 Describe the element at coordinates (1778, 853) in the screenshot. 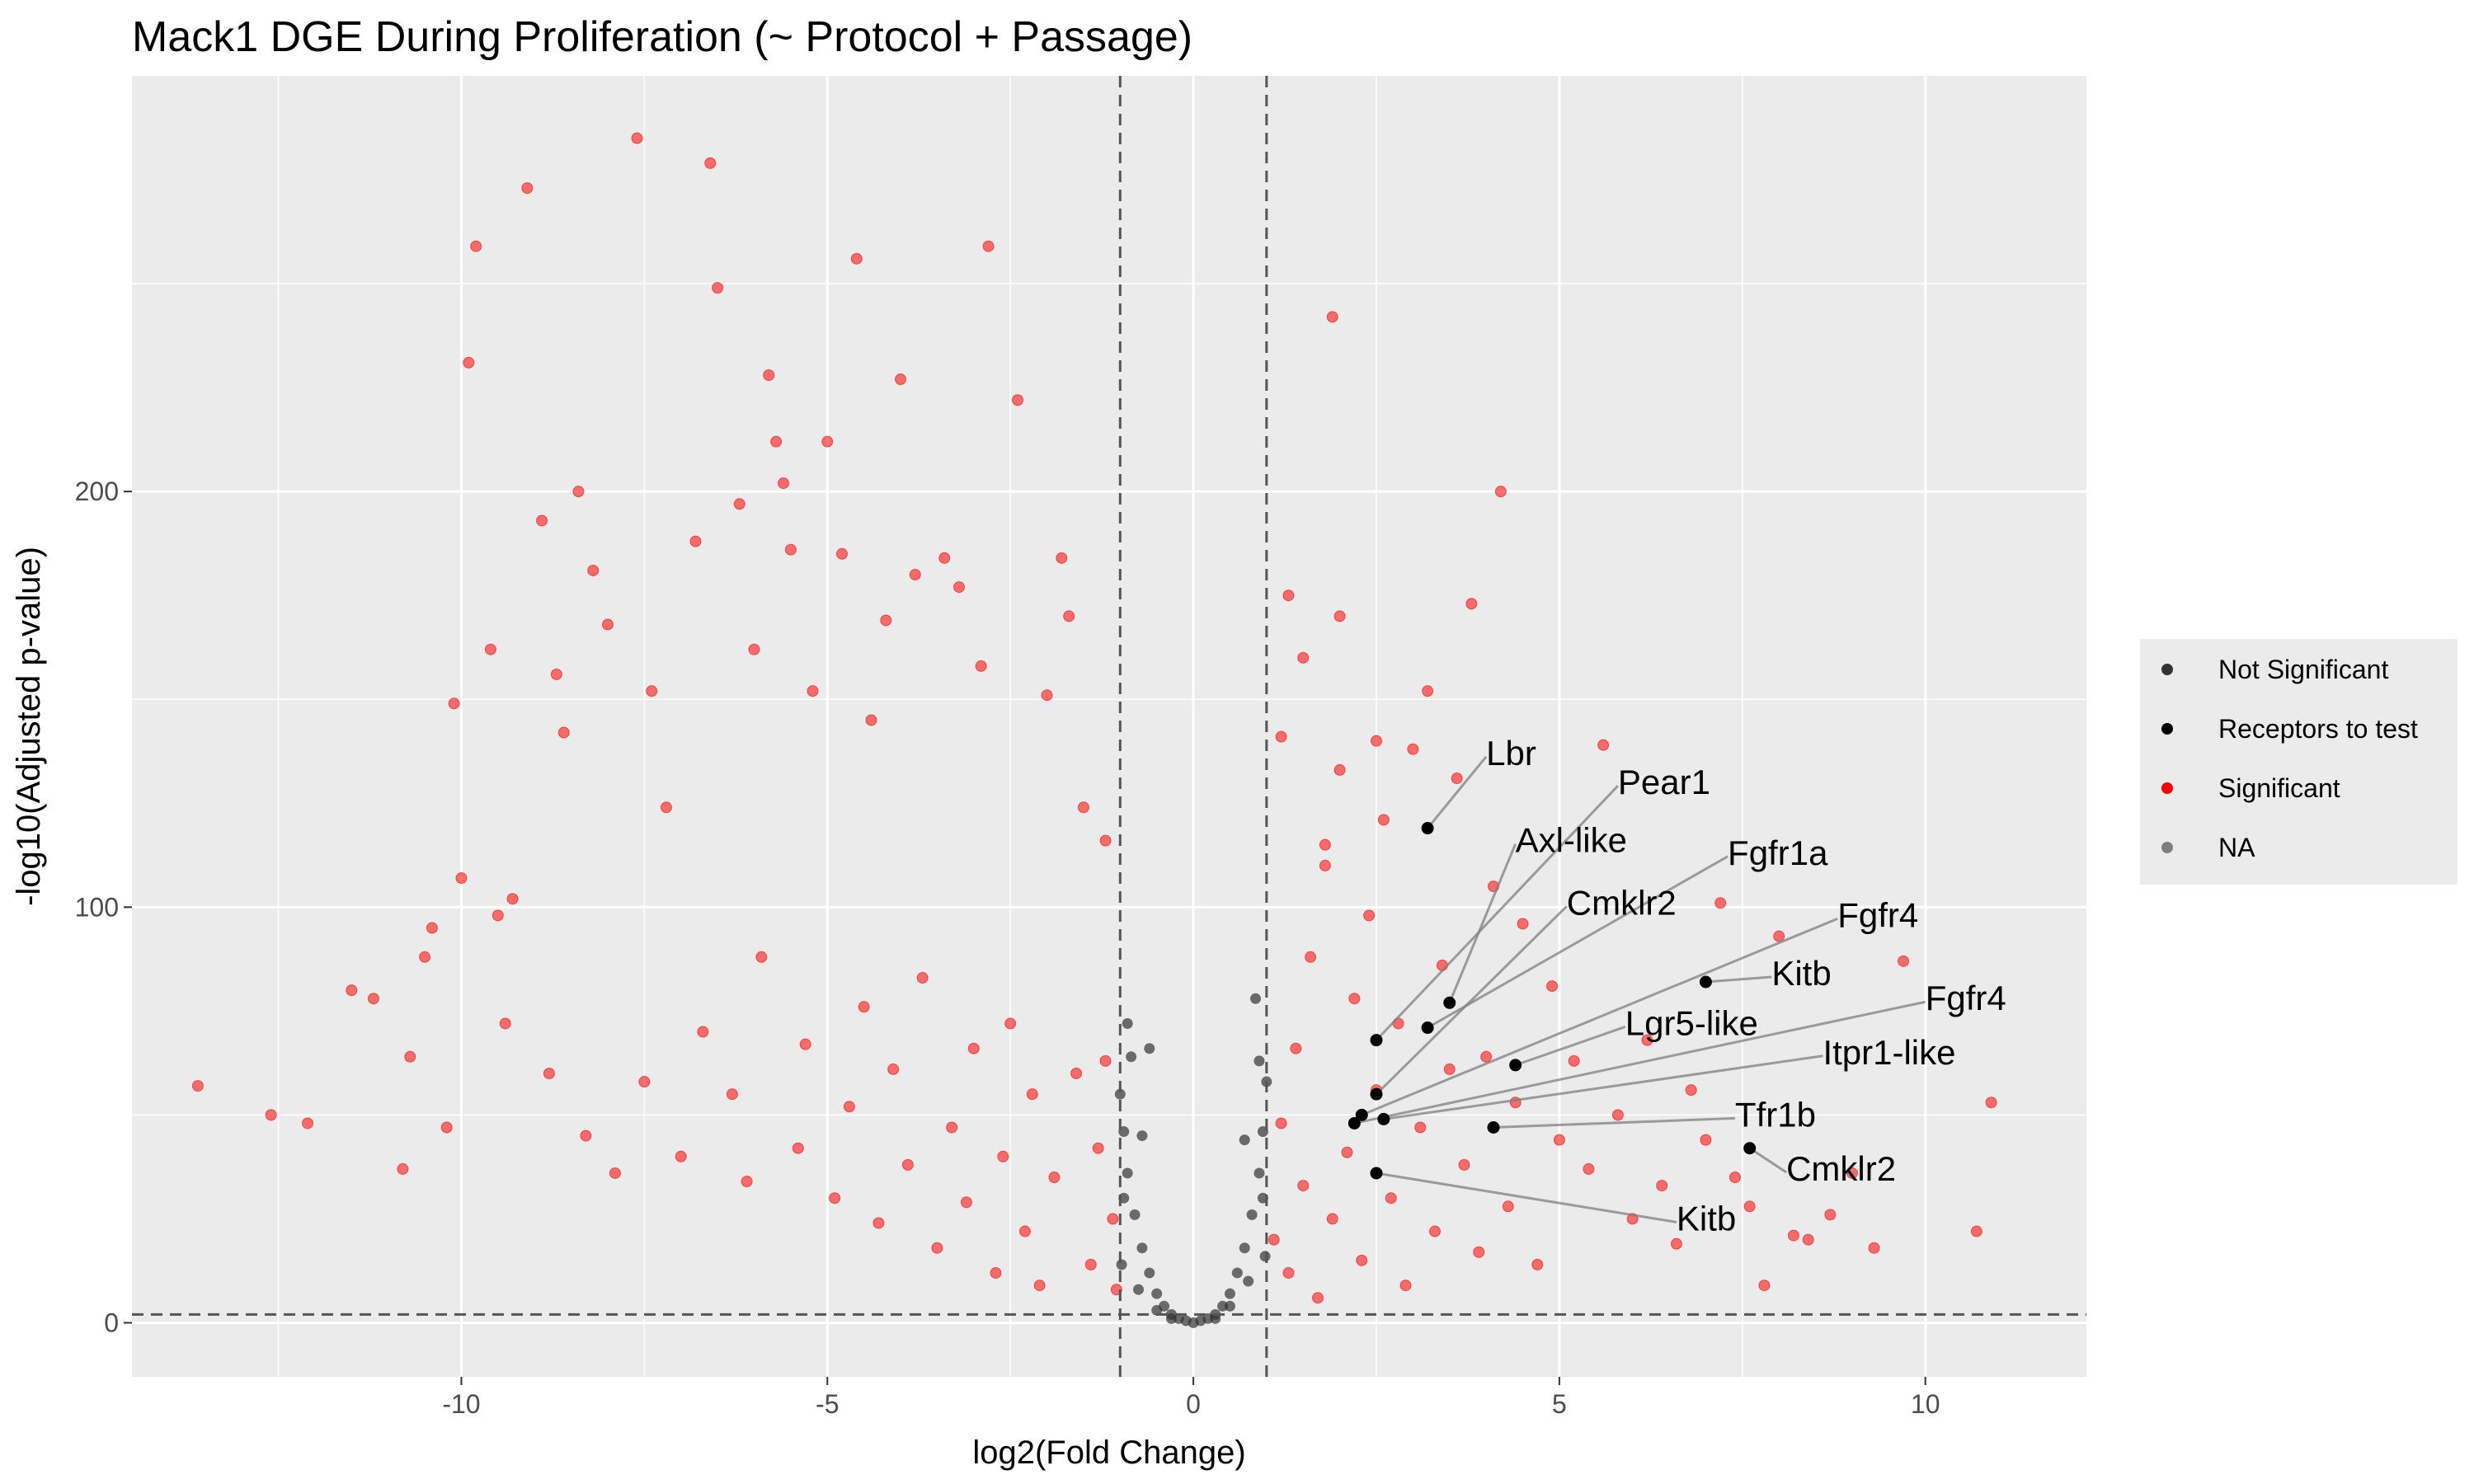

I see `receptor-label: Fgfr1a` at that location.